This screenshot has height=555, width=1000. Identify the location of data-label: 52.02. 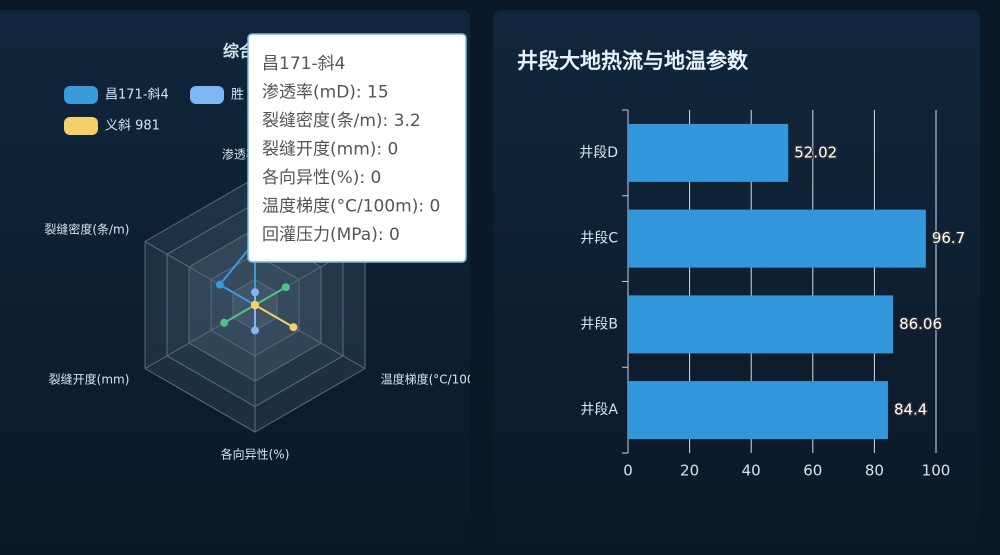
(815, 152).